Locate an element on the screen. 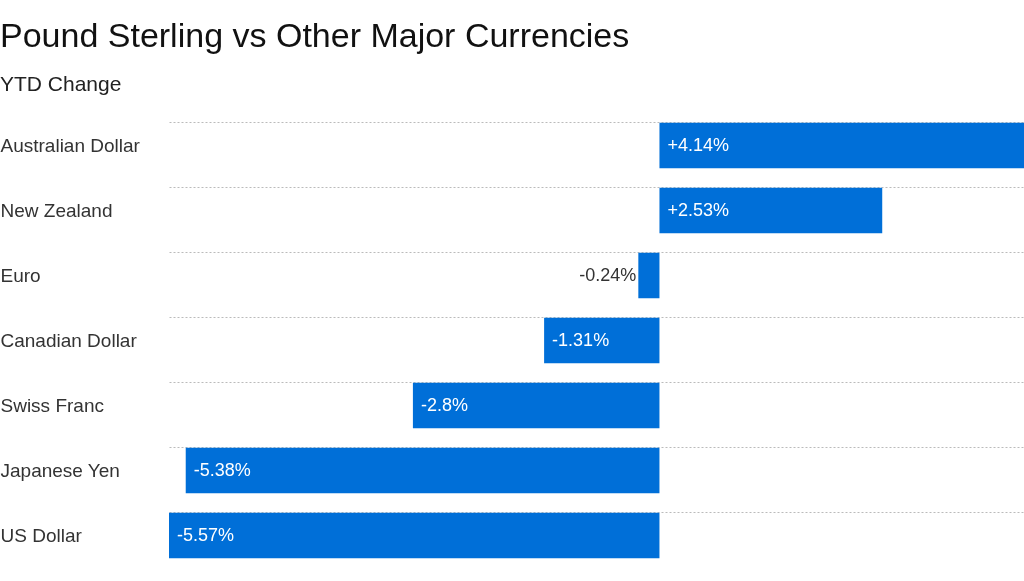  data-label: -5.38% is located at coordinates (222, 469).